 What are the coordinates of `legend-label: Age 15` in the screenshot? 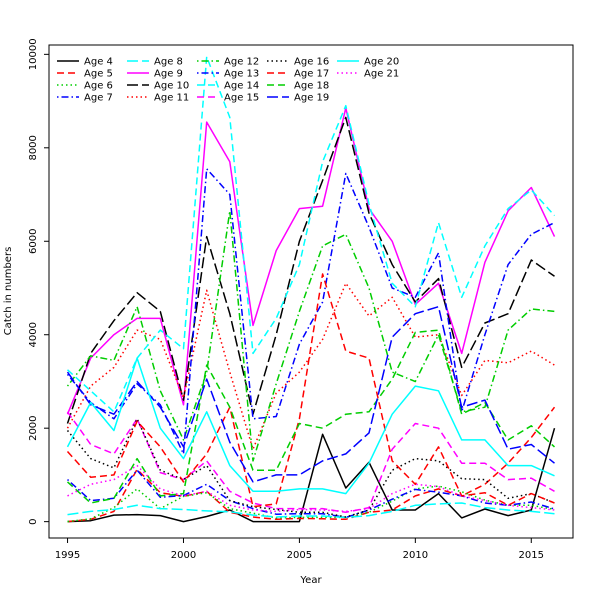 It's located at (241, 98).